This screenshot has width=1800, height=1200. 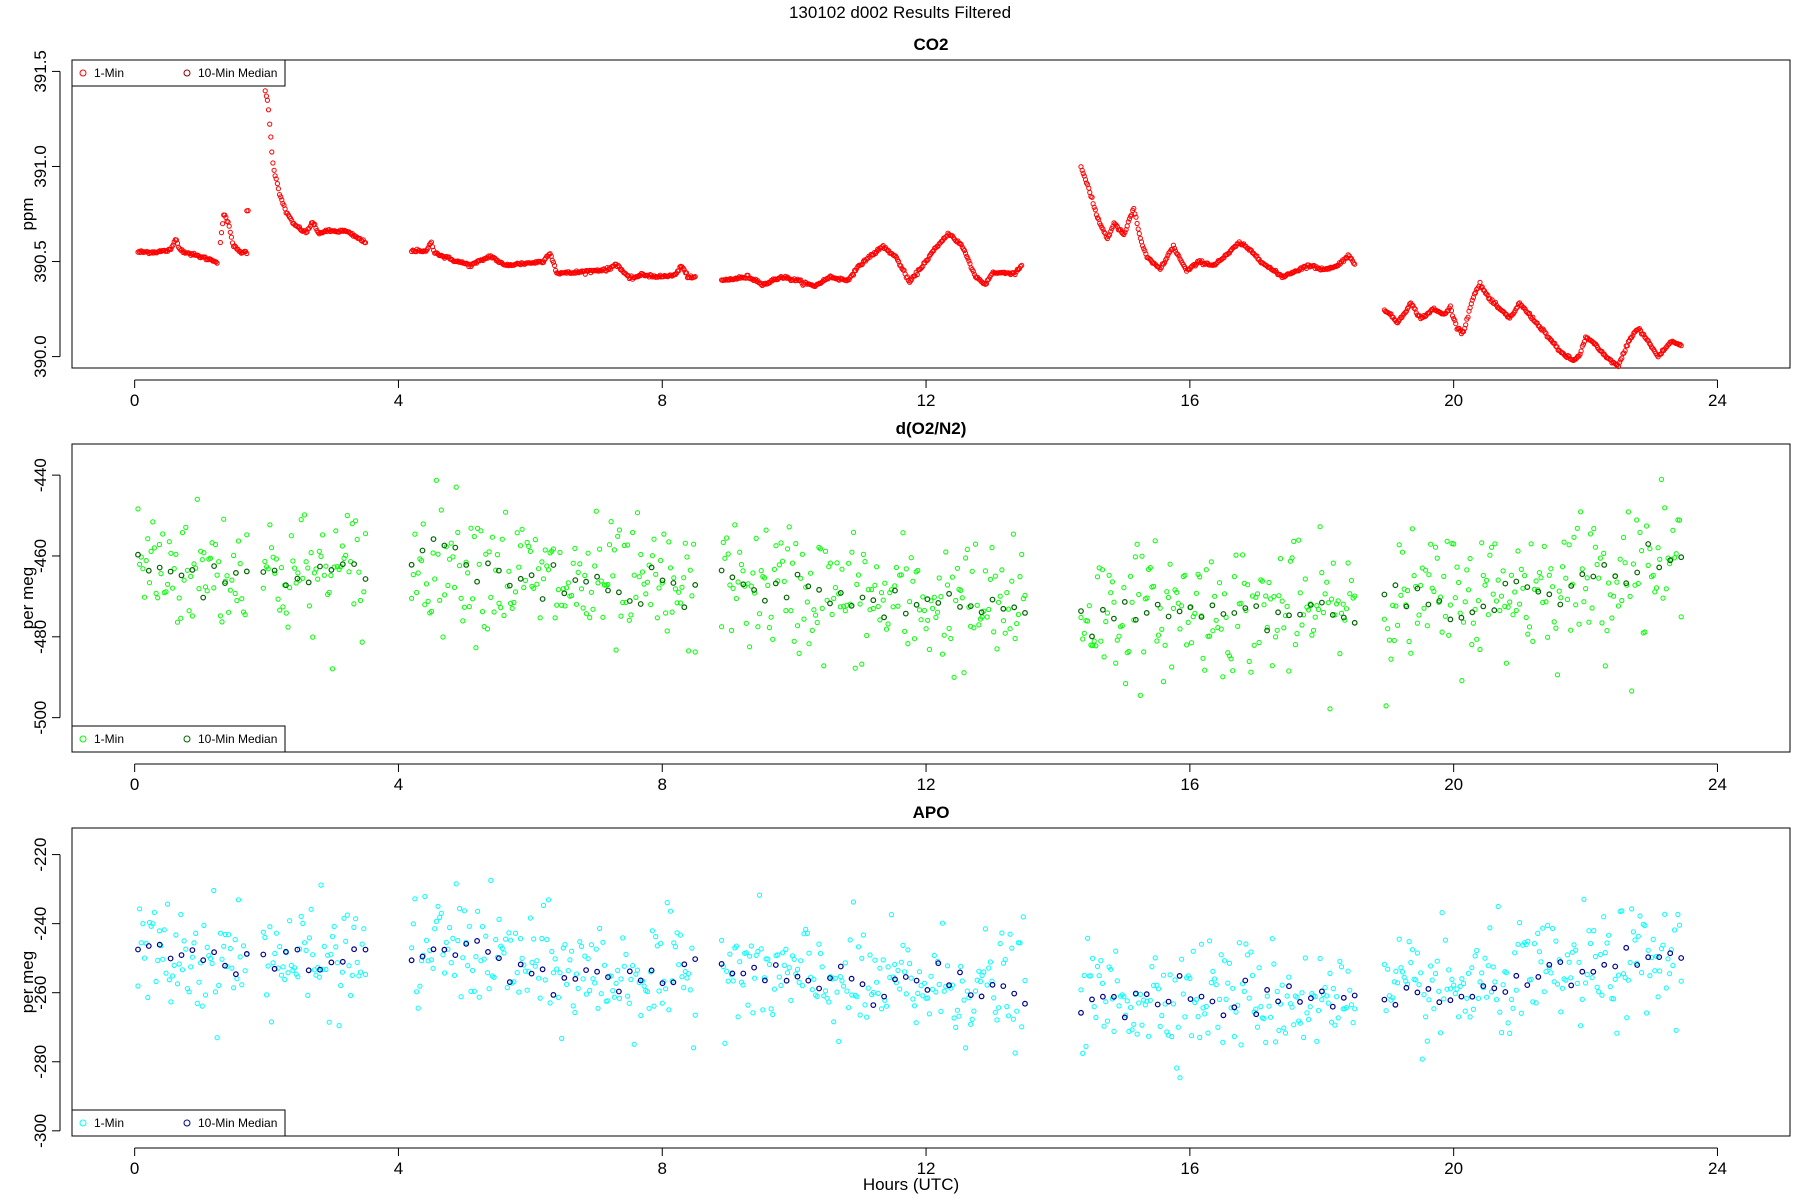 I want to click on apo-data-points, so click(x=910, y=979).